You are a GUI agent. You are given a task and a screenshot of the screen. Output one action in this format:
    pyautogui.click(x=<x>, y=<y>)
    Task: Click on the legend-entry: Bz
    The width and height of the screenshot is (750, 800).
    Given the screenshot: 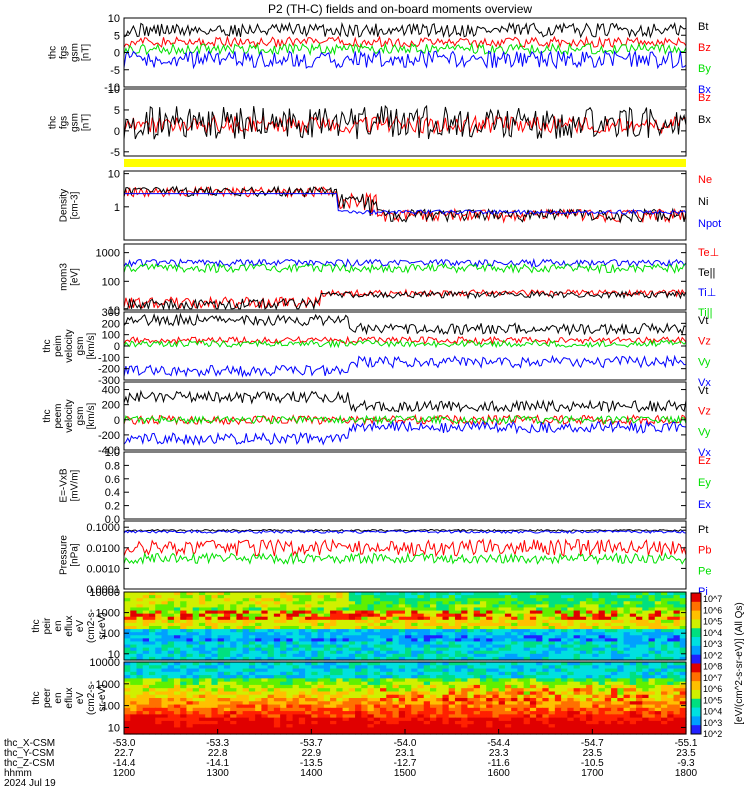 What is the action you would take?
    pyautogui.click(x=704, y=48)
    